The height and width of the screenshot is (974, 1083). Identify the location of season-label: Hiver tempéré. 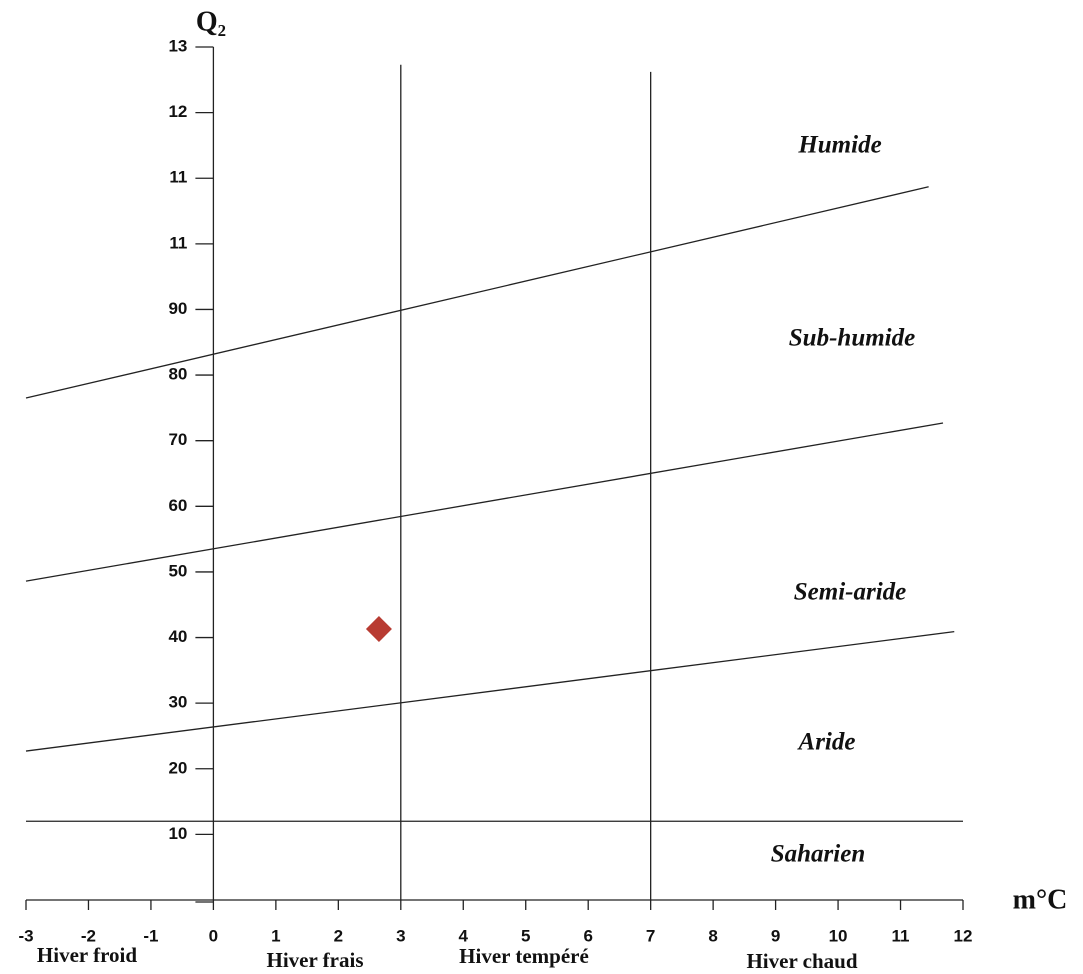
(524, 956).